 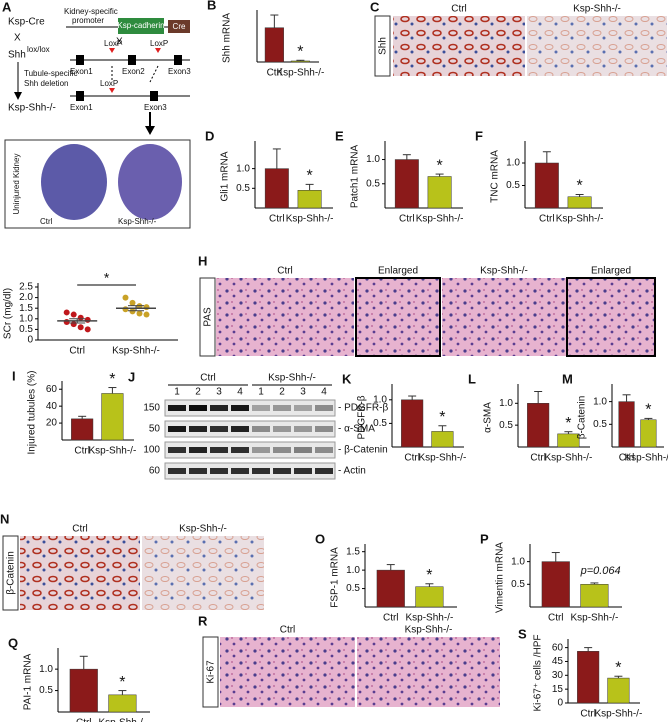 I want to click on y-tick-label: 15, so click(x=558, y=689).